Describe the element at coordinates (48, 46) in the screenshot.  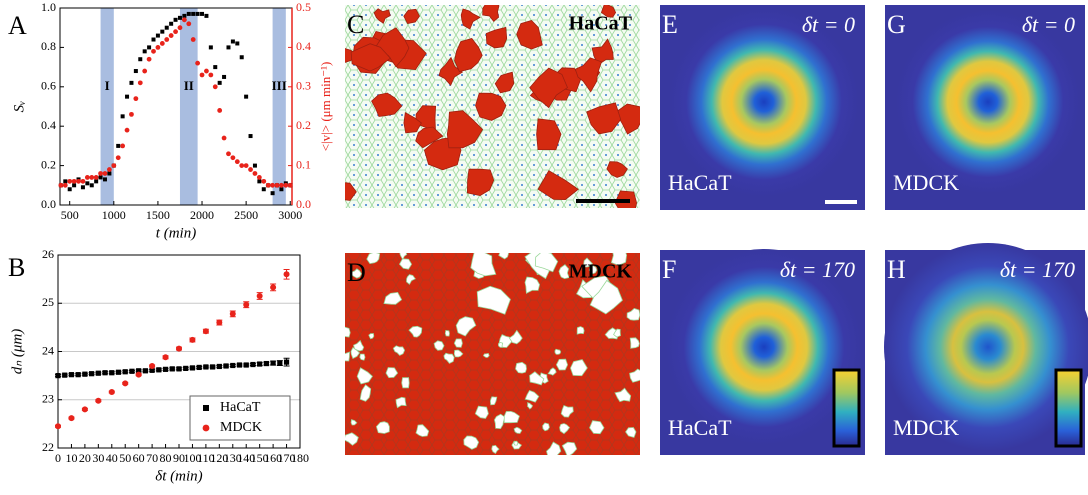
I see `y-tick-label: 0.8` at that location.